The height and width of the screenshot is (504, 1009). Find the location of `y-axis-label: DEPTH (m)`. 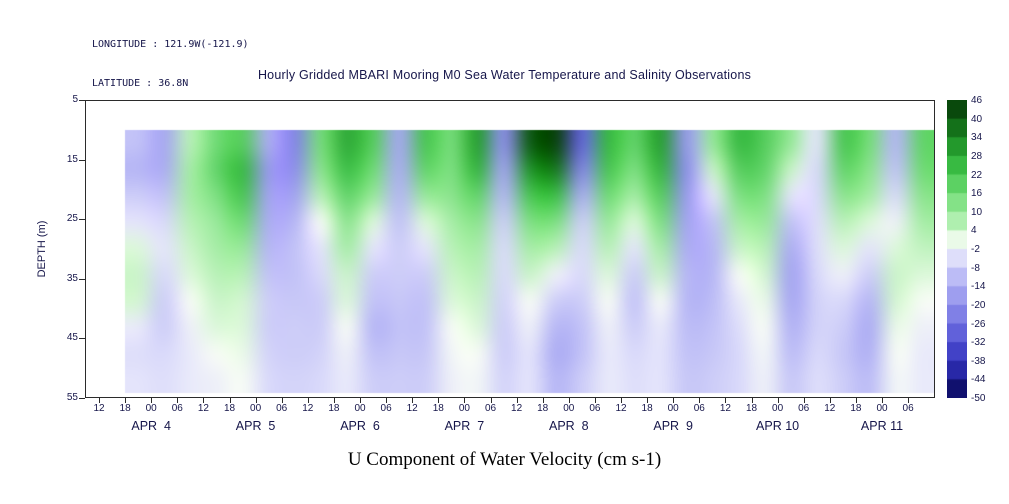

y-axis-label: DEPTH (m) is located at coordinates (42, 249).